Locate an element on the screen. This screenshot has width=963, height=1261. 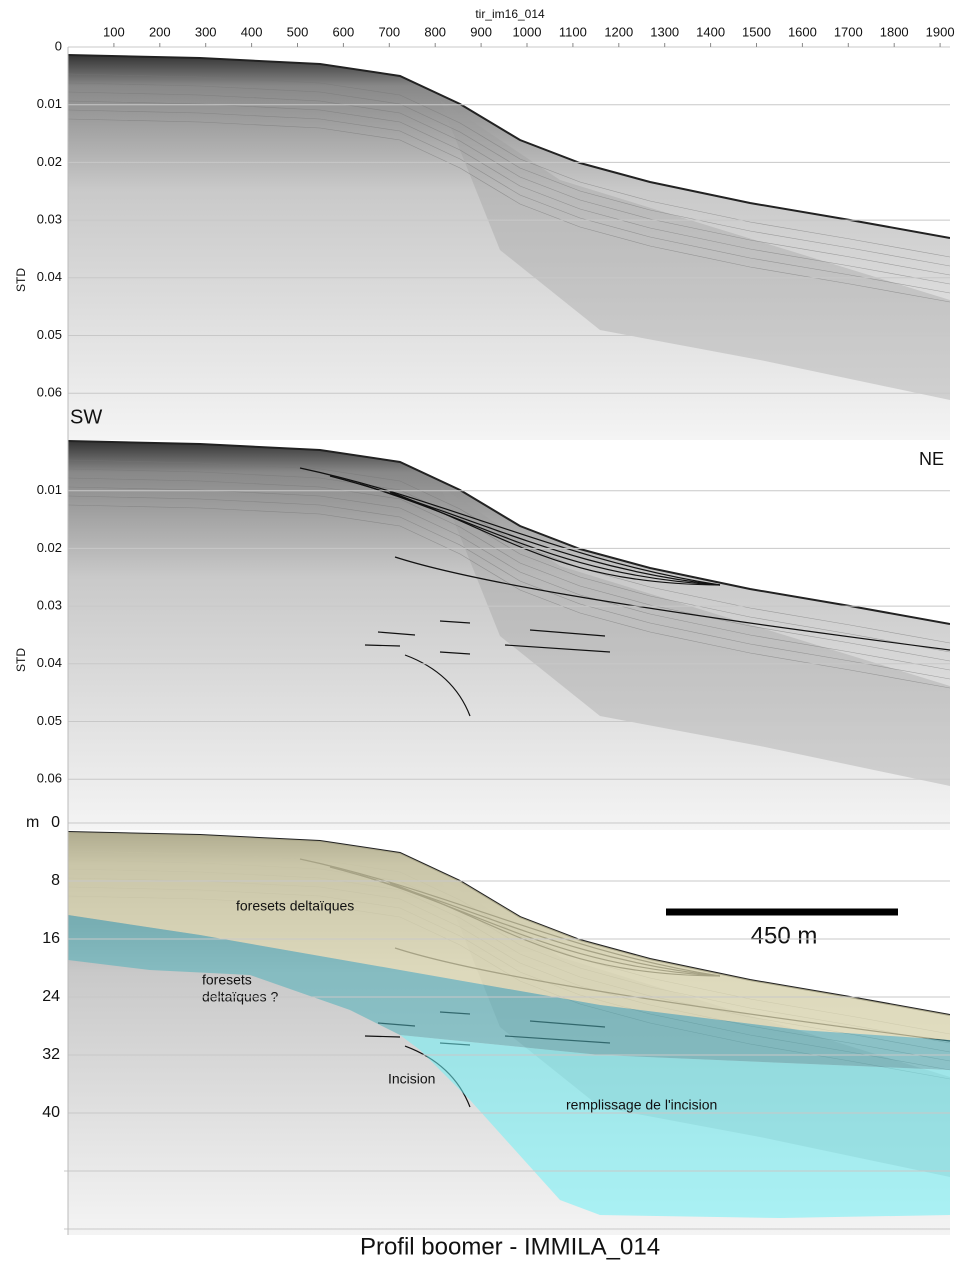
figure-title: Profil boomer - IMMILA_014 is located at coordinates (510, 1246).